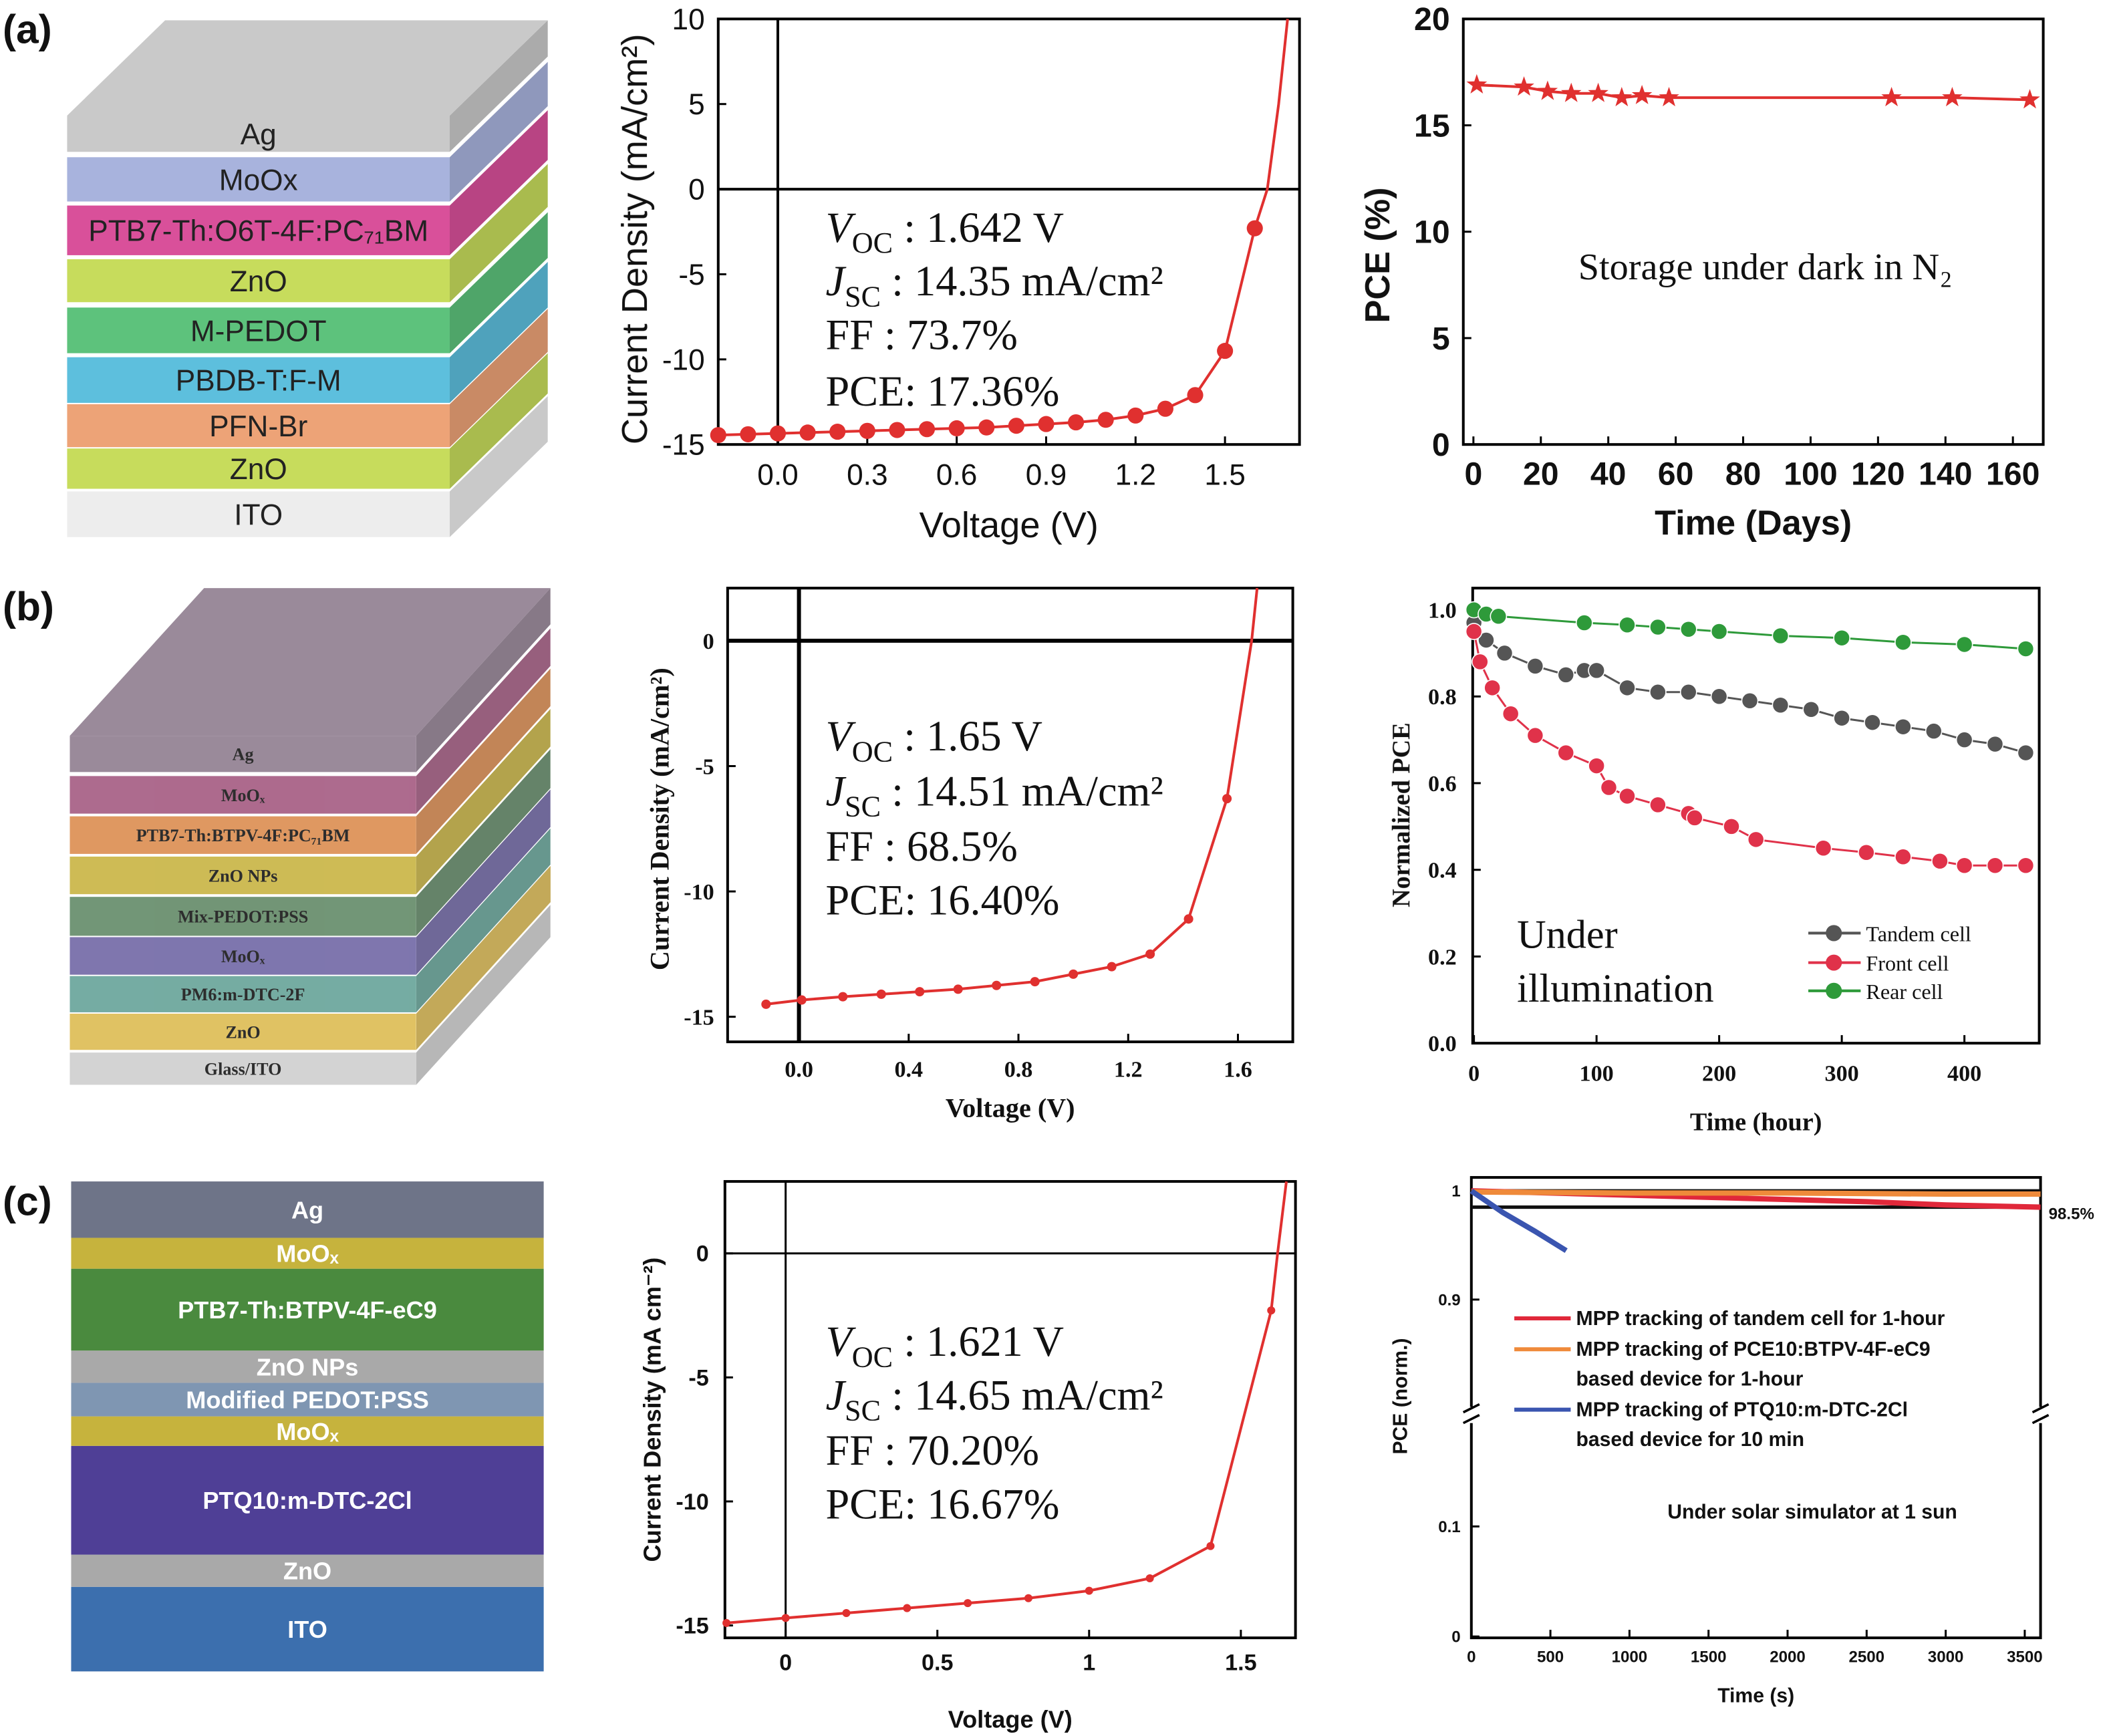 This screenshot has width=2105, height=1736. Describe the element at coordinates (1022, 281) in the screenshot. I see `metric-value: : 14.35 mA/cm²` at that location.